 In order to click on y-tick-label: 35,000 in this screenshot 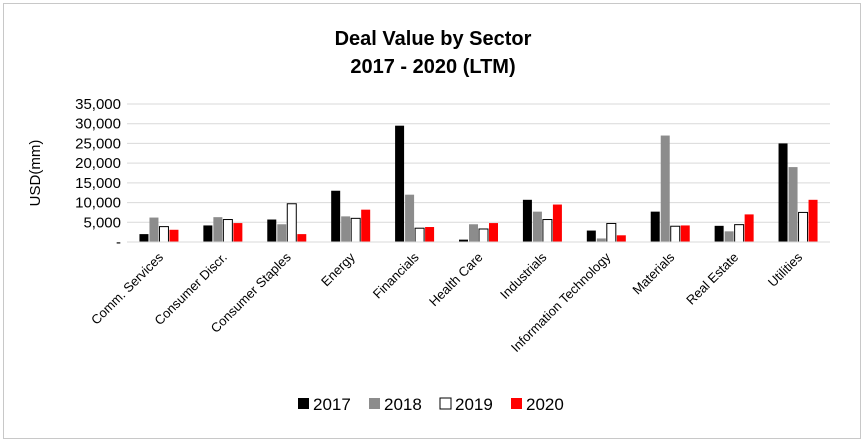, I will do `click(98, 104)`.